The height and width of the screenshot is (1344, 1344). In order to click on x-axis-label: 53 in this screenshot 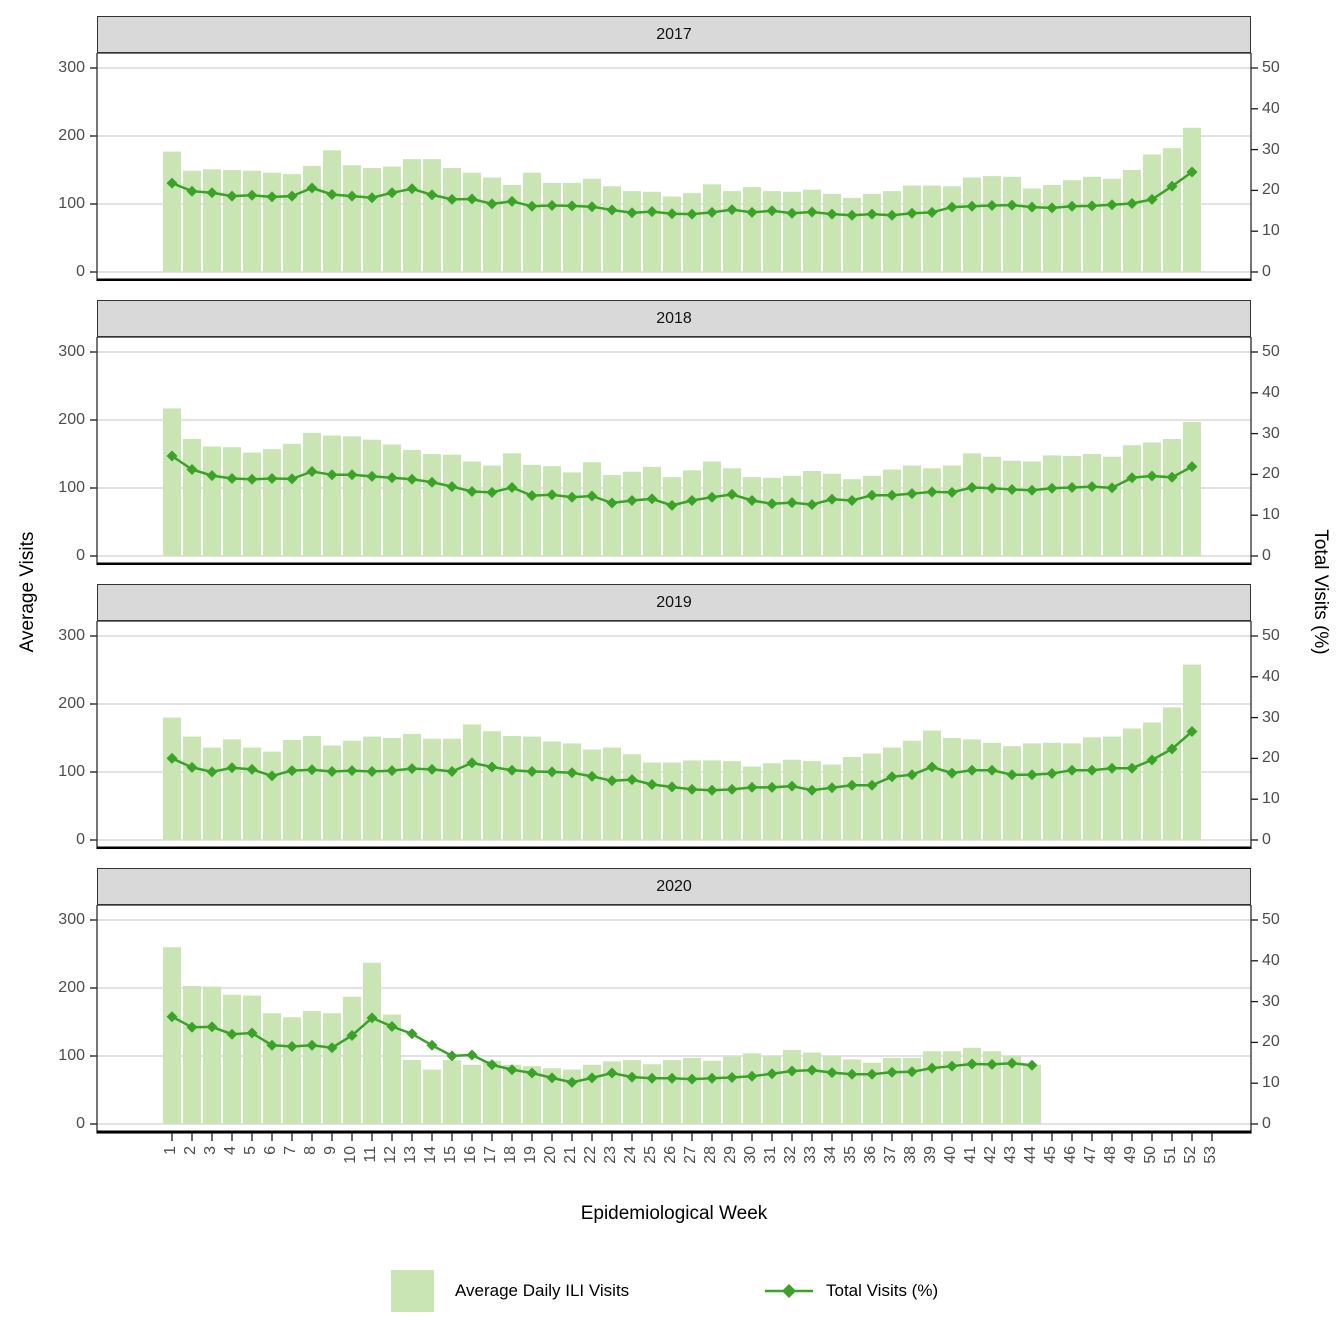, I will do `click(1210, 1155)`.